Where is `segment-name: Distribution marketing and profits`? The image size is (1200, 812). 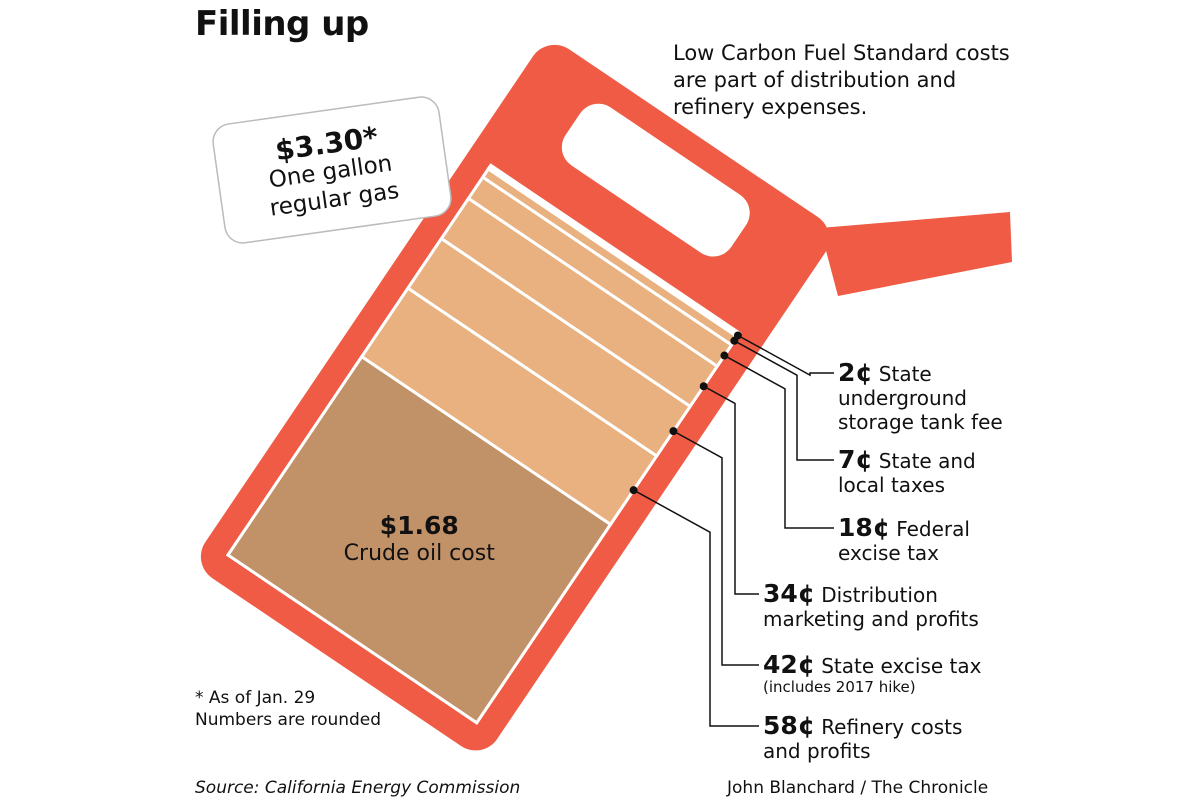 segment-name: Distribution marketing and profits is located at coordinates (871, 607).